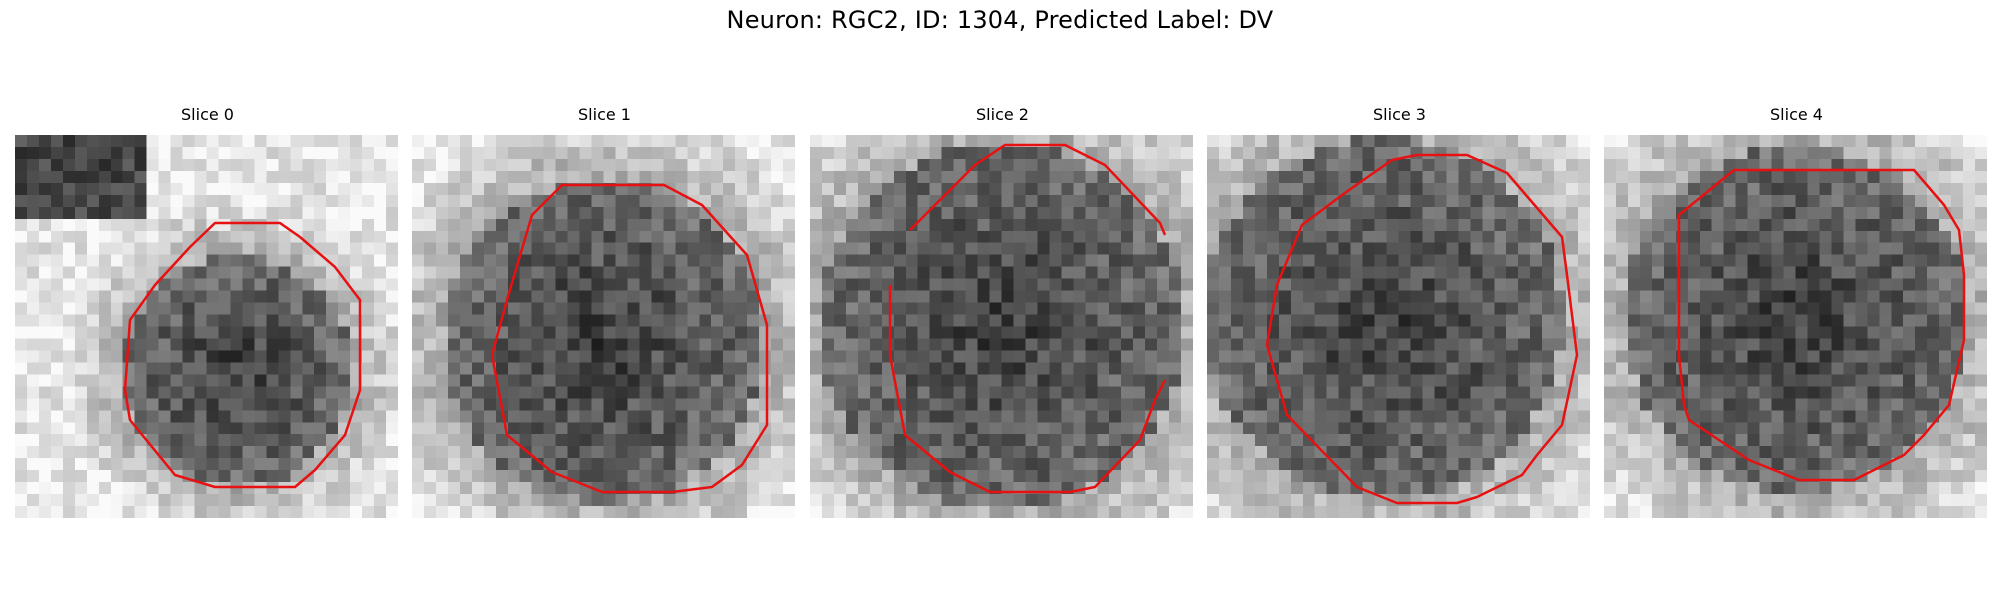  I want to click on slice-title: Slice 4, so click(1796, 114).